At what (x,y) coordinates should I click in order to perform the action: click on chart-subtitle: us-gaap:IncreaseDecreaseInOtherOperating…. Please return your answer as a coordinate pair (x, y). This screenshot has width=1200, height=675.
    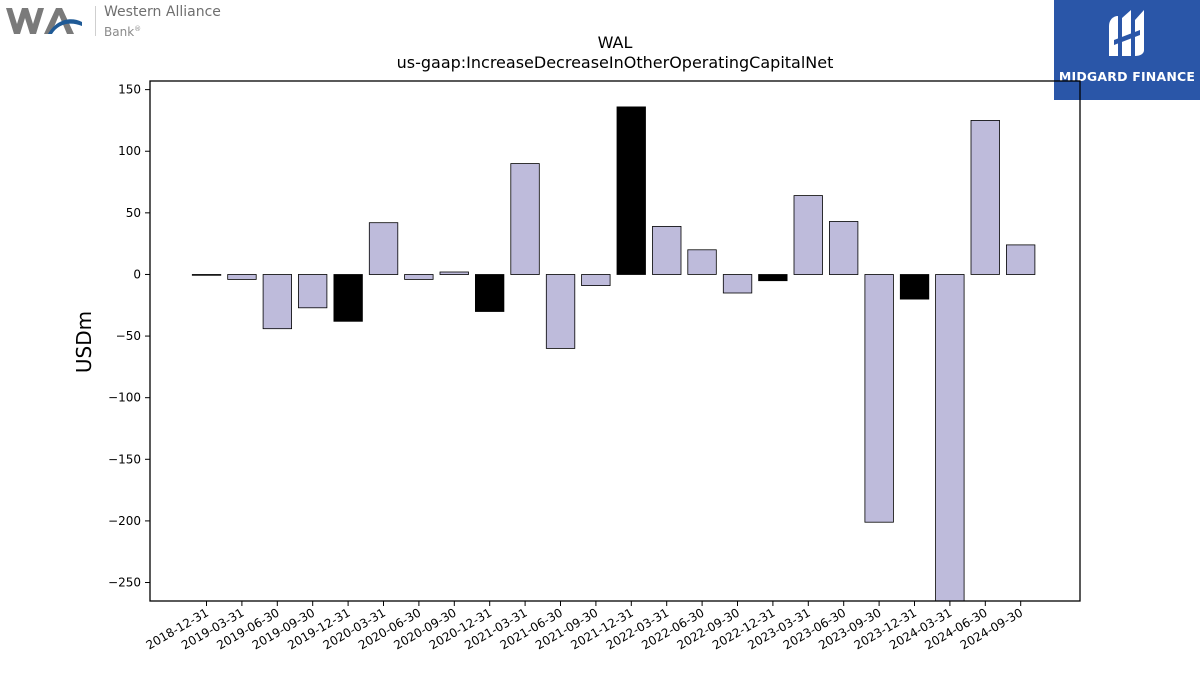
    Looking at the image, I should click on (615, 62).